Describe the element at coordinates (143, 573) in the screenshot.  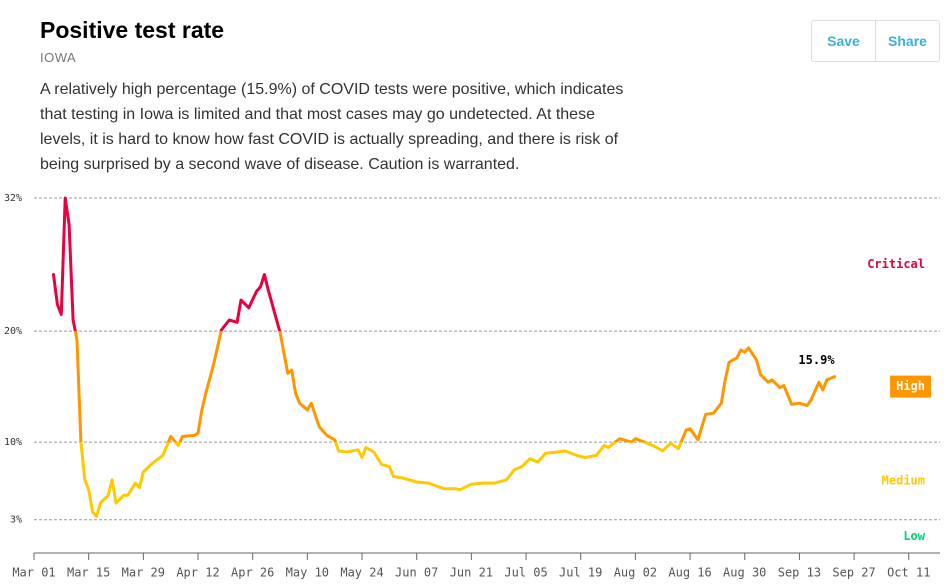
I see `x-tick-label: Mar 29` at that location.